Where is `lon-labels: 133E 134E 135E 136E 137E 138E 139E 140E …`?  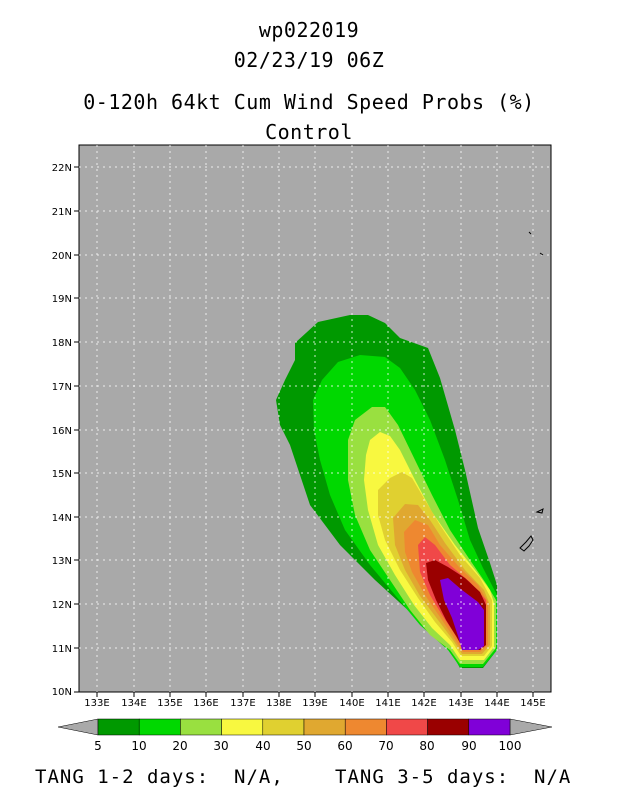 lon-labels: 133E 134E 135E 136E 137E 138E 139E 140E … is located at coordinates (314, 703).